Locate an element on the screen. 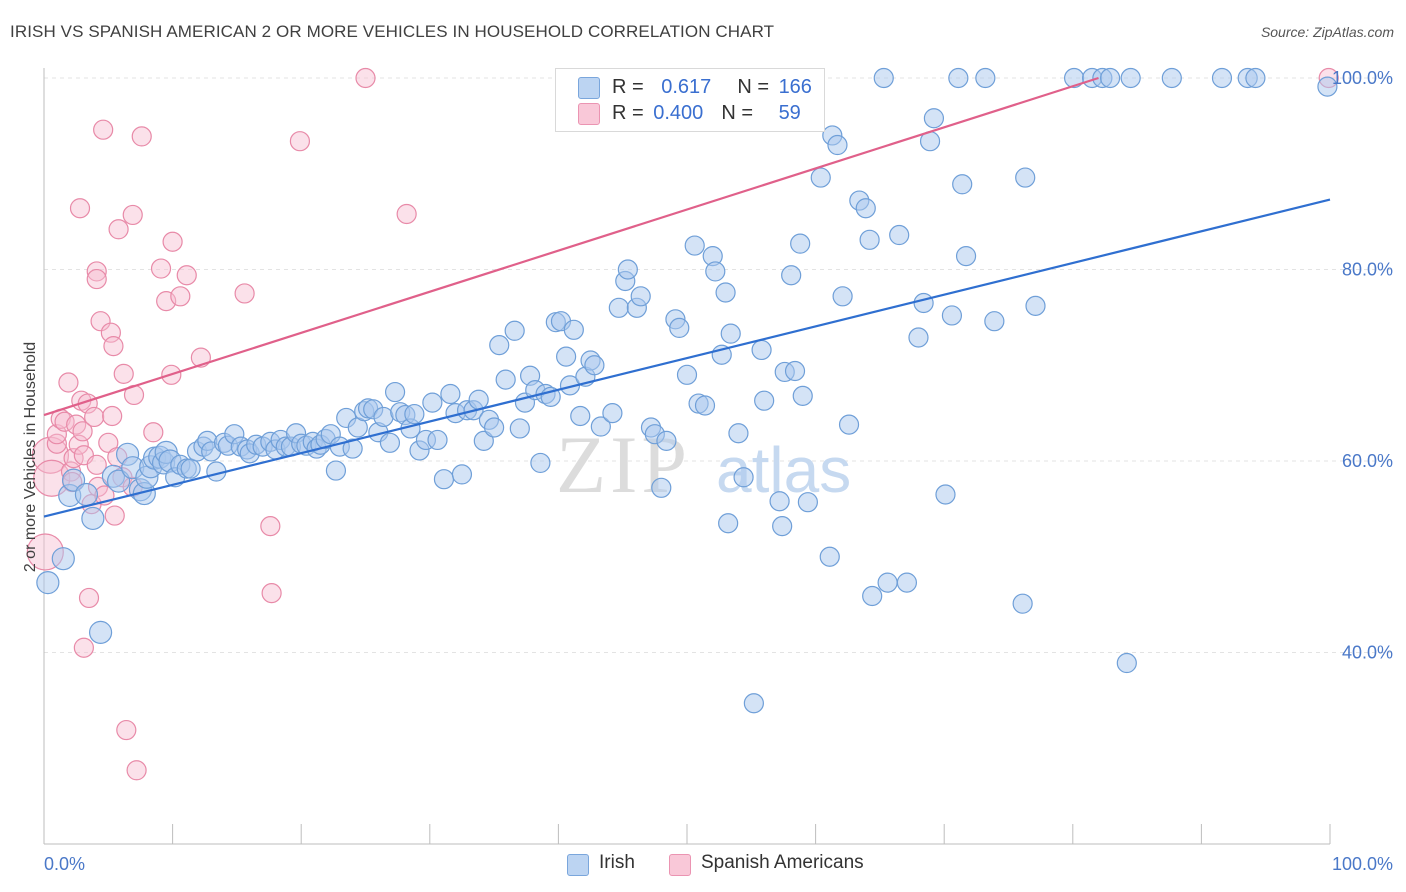  irish-n-label: N = is located at coordinates (756, 87).